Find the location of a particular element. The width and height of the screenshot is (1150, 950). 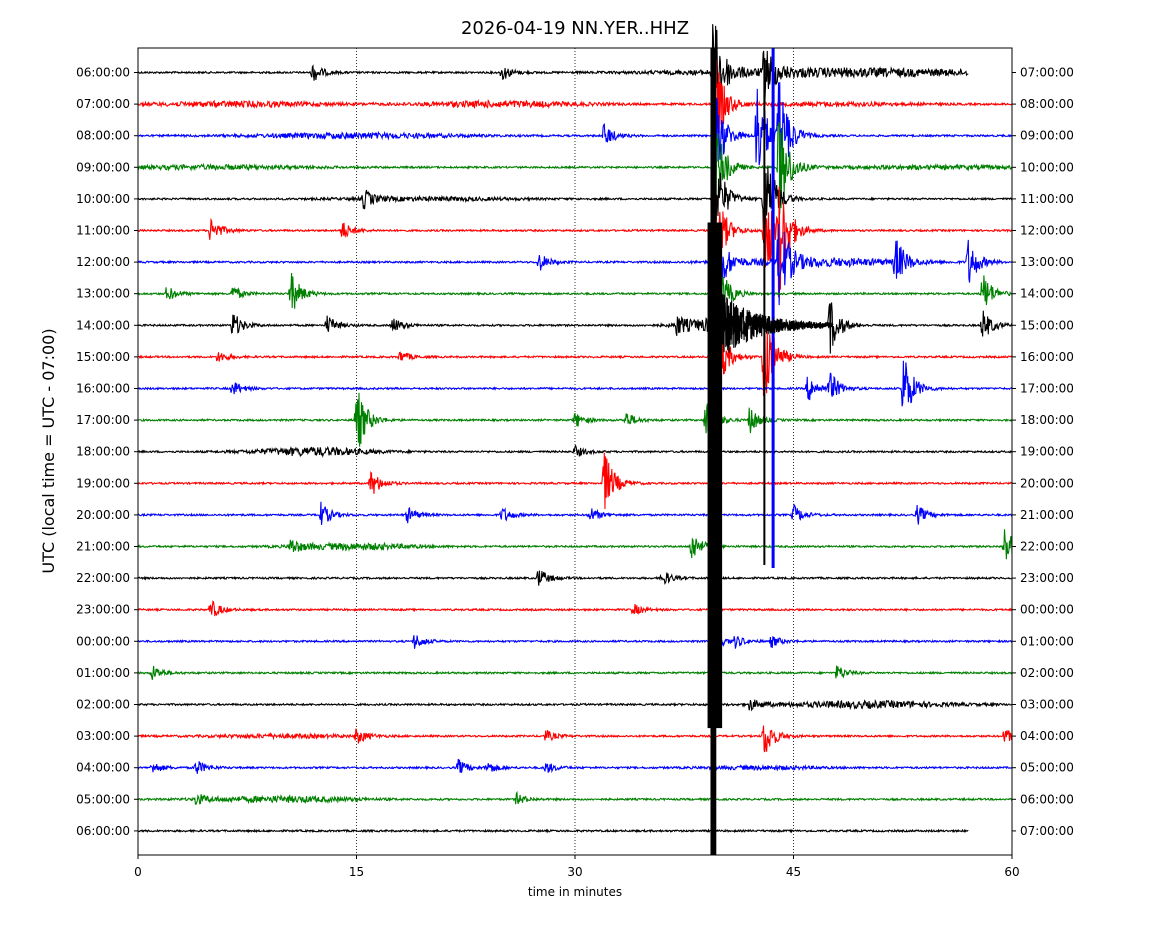

y-tick-label-right: 05:00:00 is located at coordinates (1047, 768).